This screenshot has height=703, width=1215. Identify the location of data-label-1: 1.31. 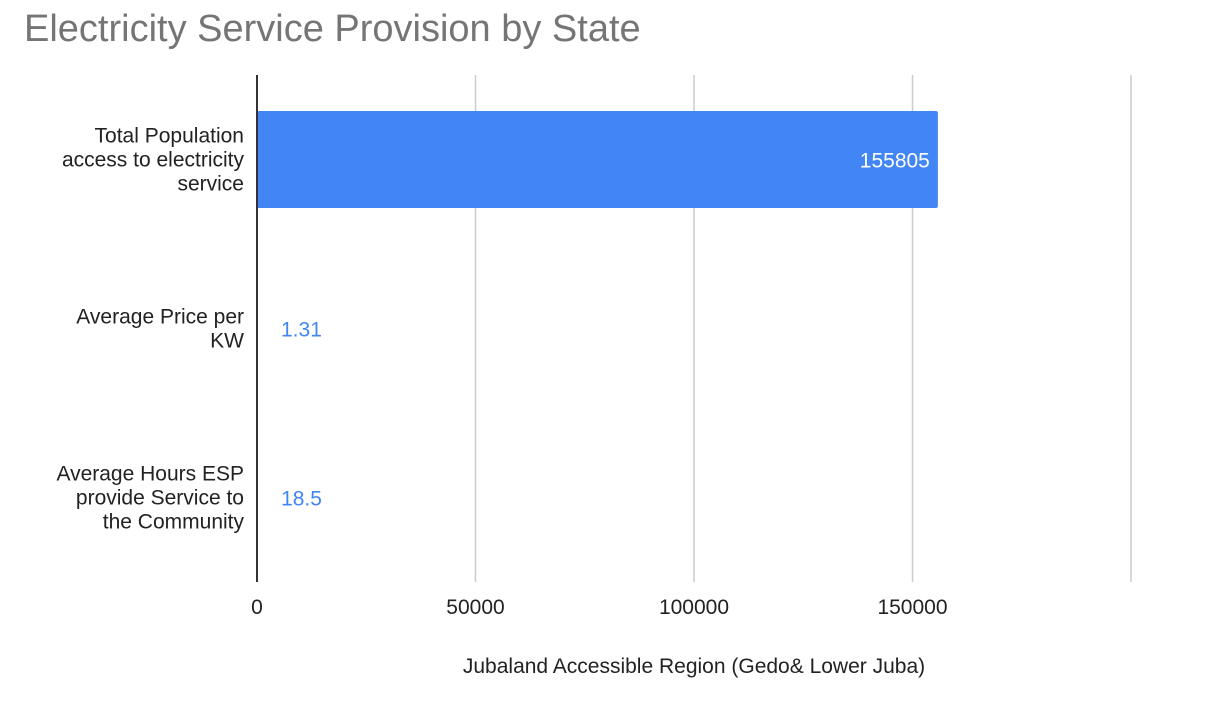
(301, 330).